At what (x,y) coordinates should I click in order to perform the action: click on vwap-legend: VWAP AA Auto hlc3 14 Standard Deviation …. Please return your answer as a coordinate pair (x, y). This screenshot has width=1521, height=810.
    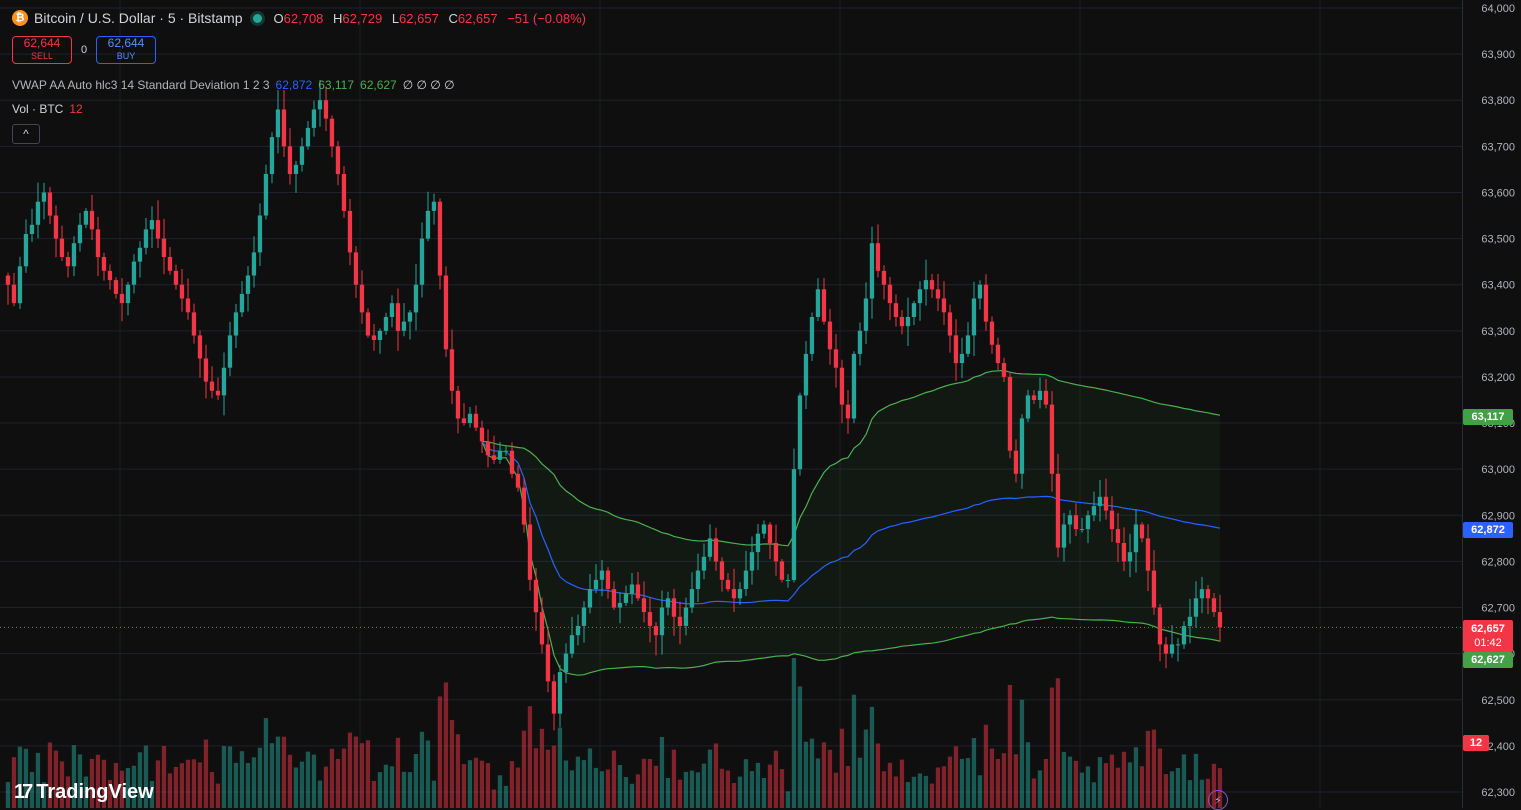
    Looking at the image, I should click on (233, 85).